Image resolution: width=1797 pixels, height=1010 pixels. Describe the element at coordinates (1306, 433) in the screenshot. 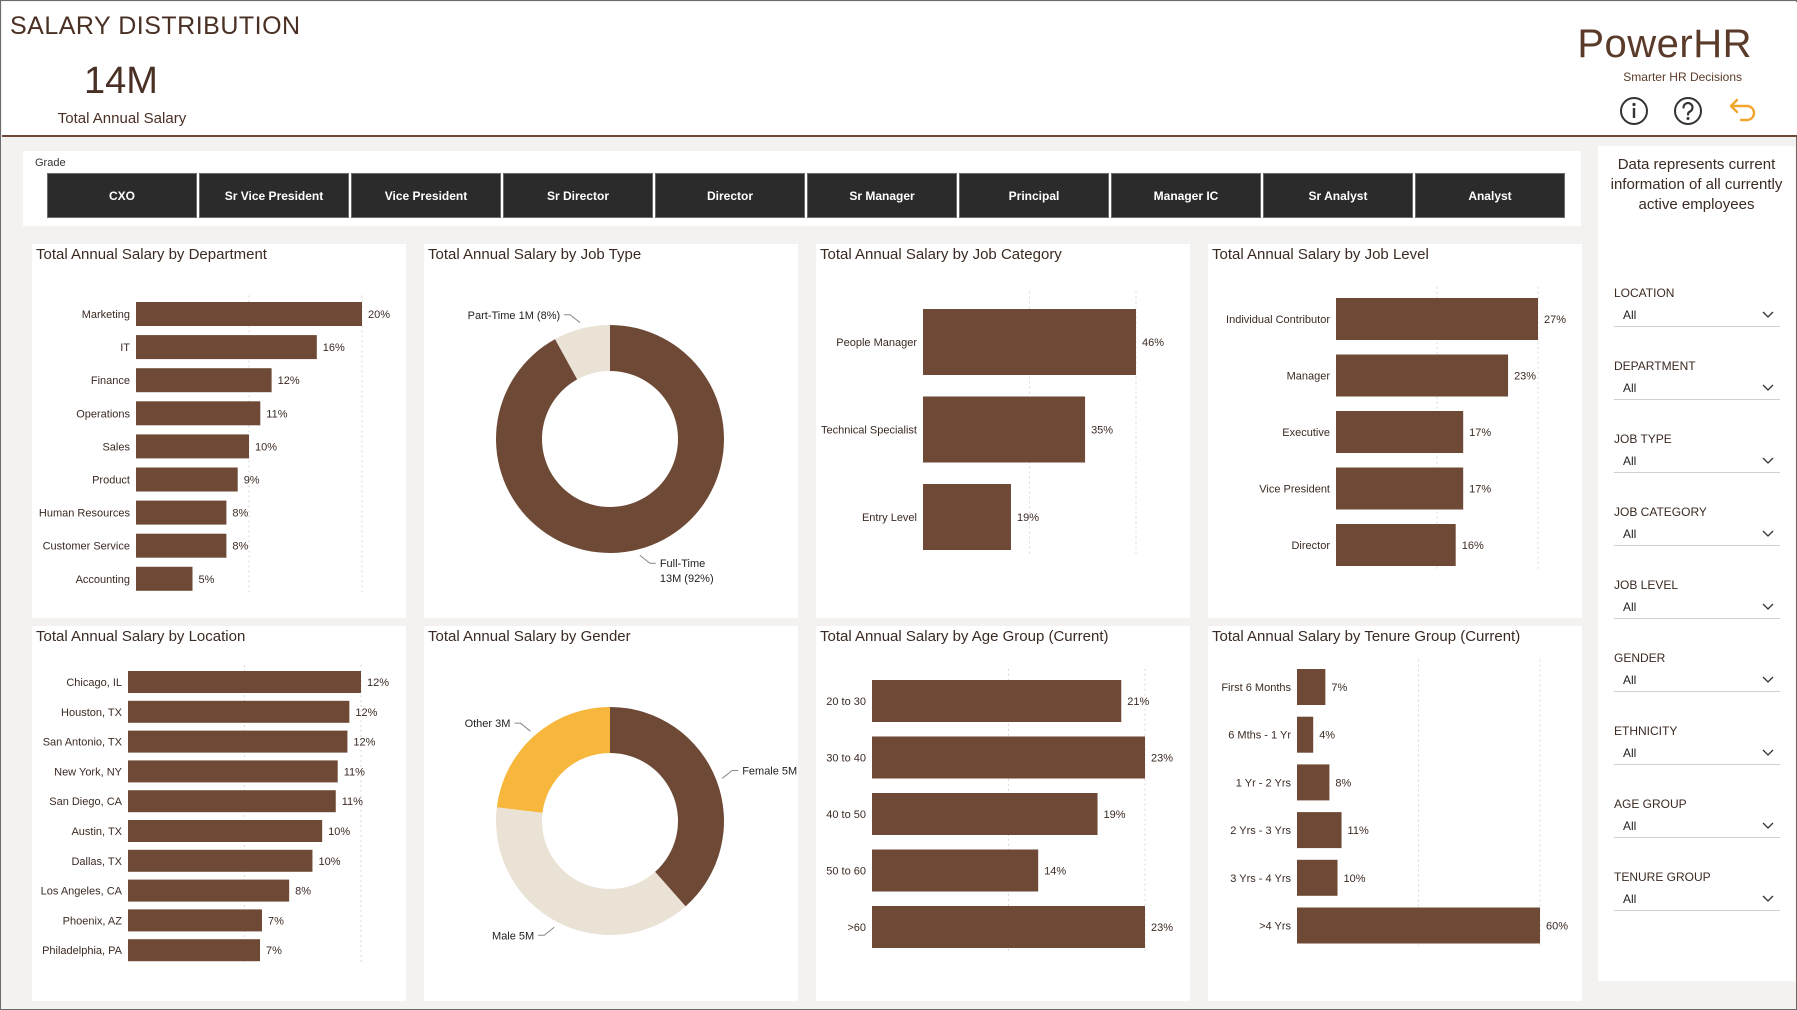

I see `category-label: Executive` at that location.